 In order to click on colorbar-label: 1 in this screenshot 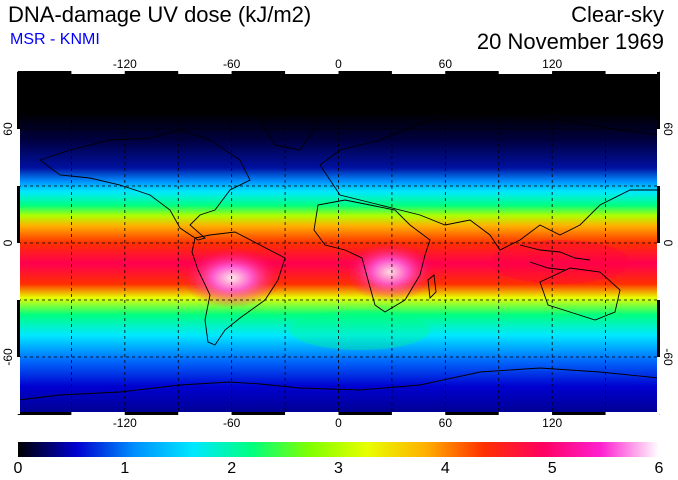, I will do `click(125, 468)`.